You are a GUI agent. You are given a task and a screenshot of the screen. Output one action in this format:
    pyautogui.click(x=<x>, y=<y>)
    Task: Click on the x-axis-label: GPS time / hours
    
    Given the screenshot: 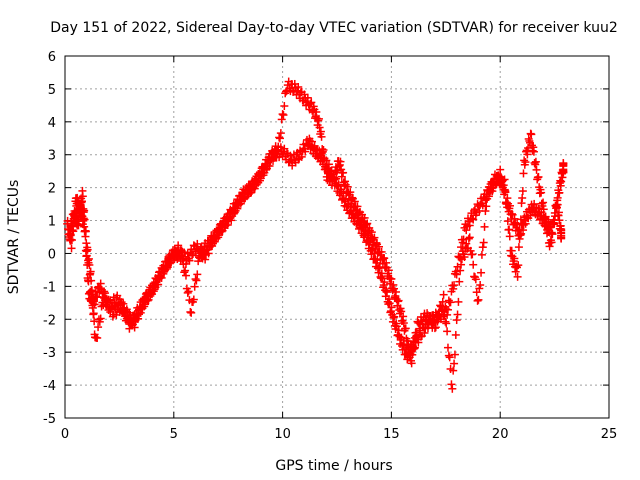 What is the action you would take?
    pyautogui.click(x=333, y=466)
    